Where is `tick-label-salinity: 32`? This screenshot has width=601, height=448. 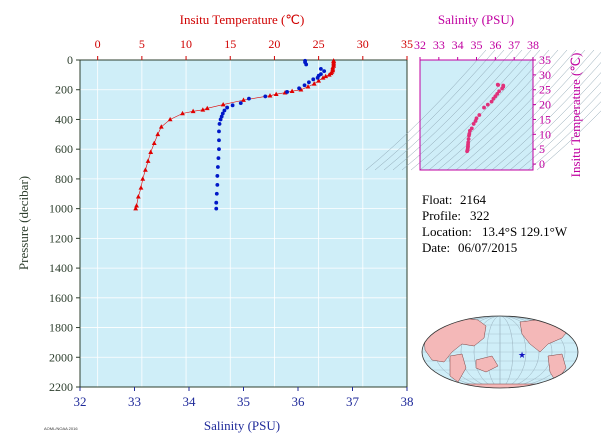 tick-label-salinity: 32 is located at coordinates (80, 401).